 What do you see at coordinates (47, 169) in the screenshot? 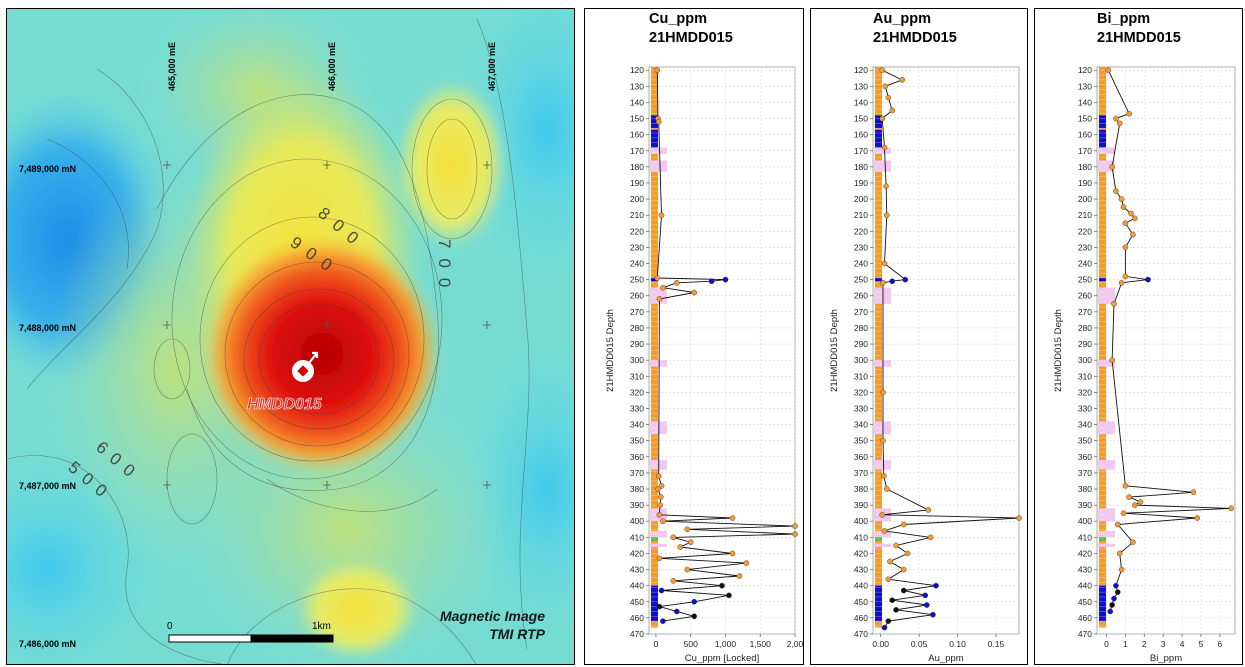
I see `northing-label-7489000: 7,489,000 mN` at bounding box center [47, 169].